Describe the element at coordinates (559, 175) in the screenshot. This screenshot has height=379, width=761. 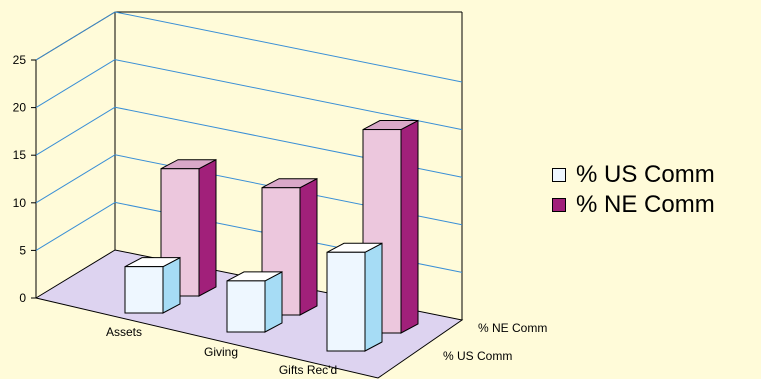
I see `legend-swatch-us` at that location.